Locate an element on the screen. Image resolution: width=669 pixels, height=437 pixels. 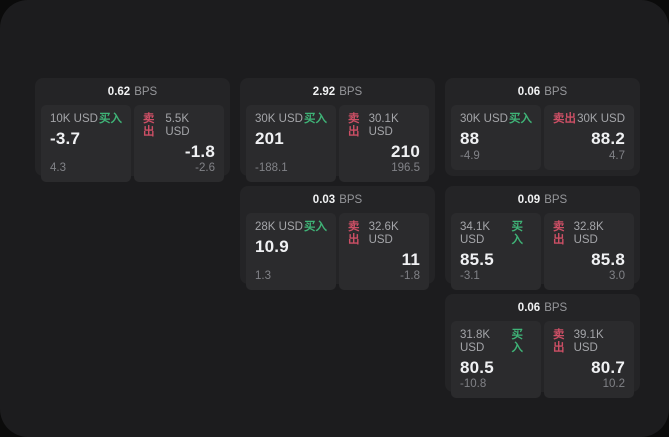
sell-sub-value: -2.6 is located at coordinates (205, 168).